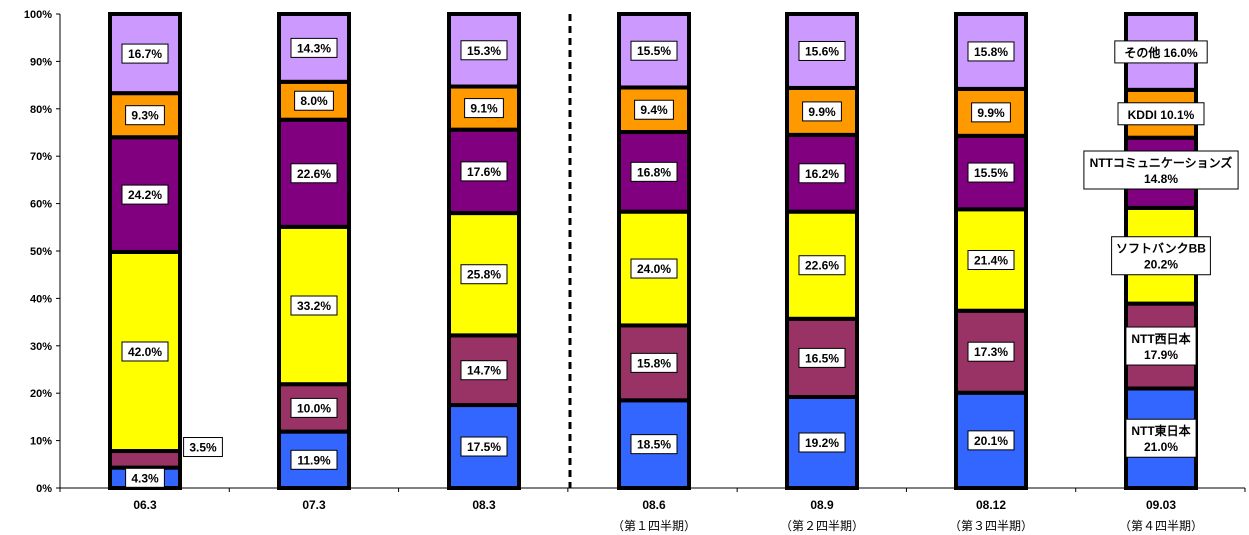 This screenshot has height=535, width=1249. I want to click on legend-label: ソフトバンクBB, so click(1161, 249).